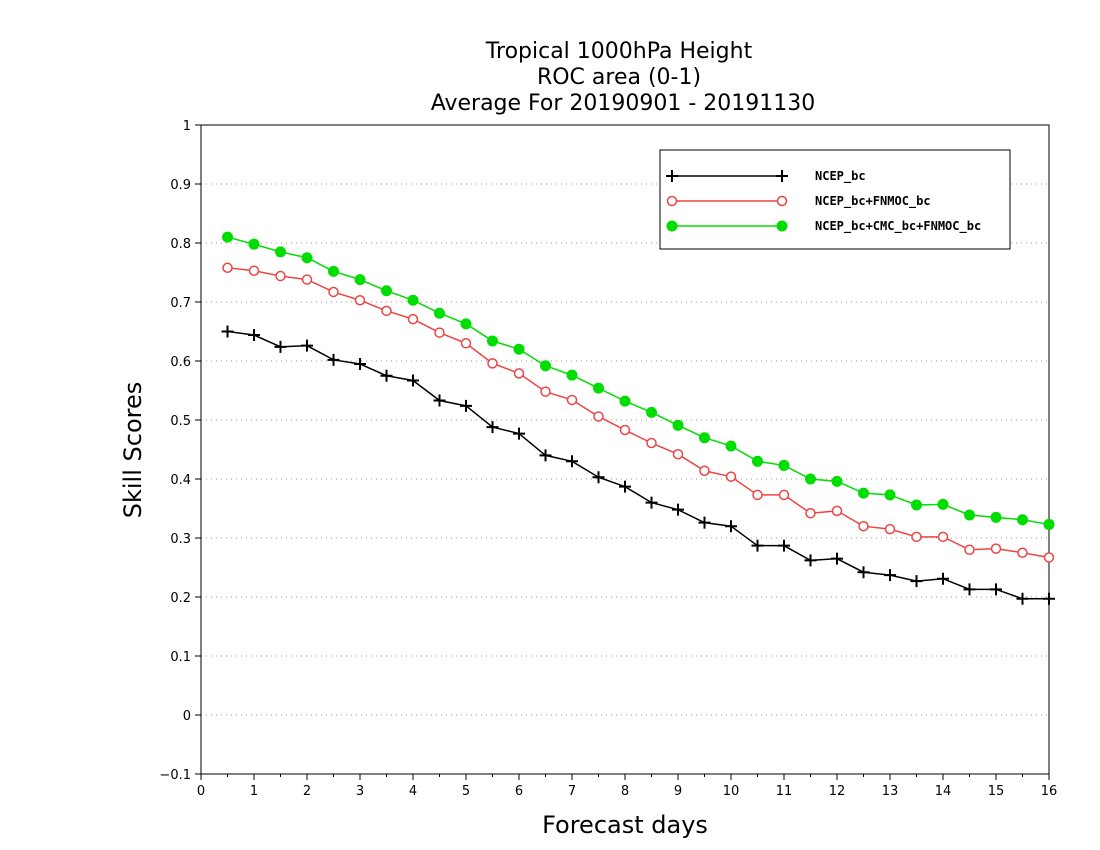 This screenshot has width=1100, height=850. What do you see at coordinates (180, 539) in the screenshot?
I see `y-tick-label: 0.3` at bounding box center [180, 539].